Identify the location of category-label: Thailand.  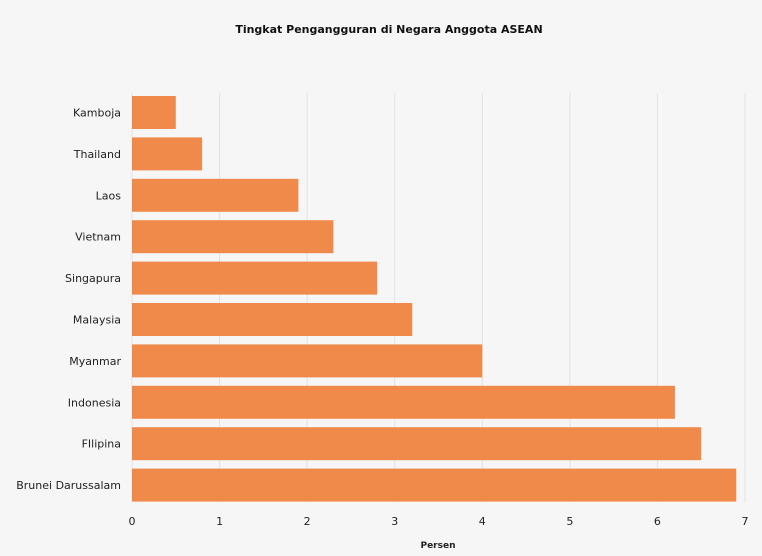
(97, 154).